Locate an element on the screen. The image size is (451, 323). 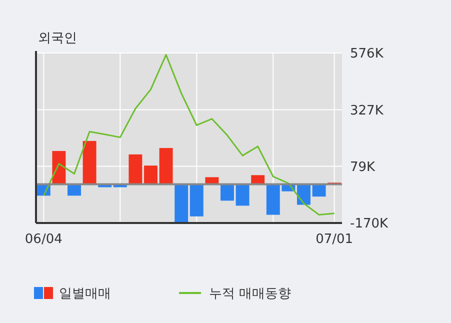
y-tick-label: 327K is located at coordinates (367, 110).